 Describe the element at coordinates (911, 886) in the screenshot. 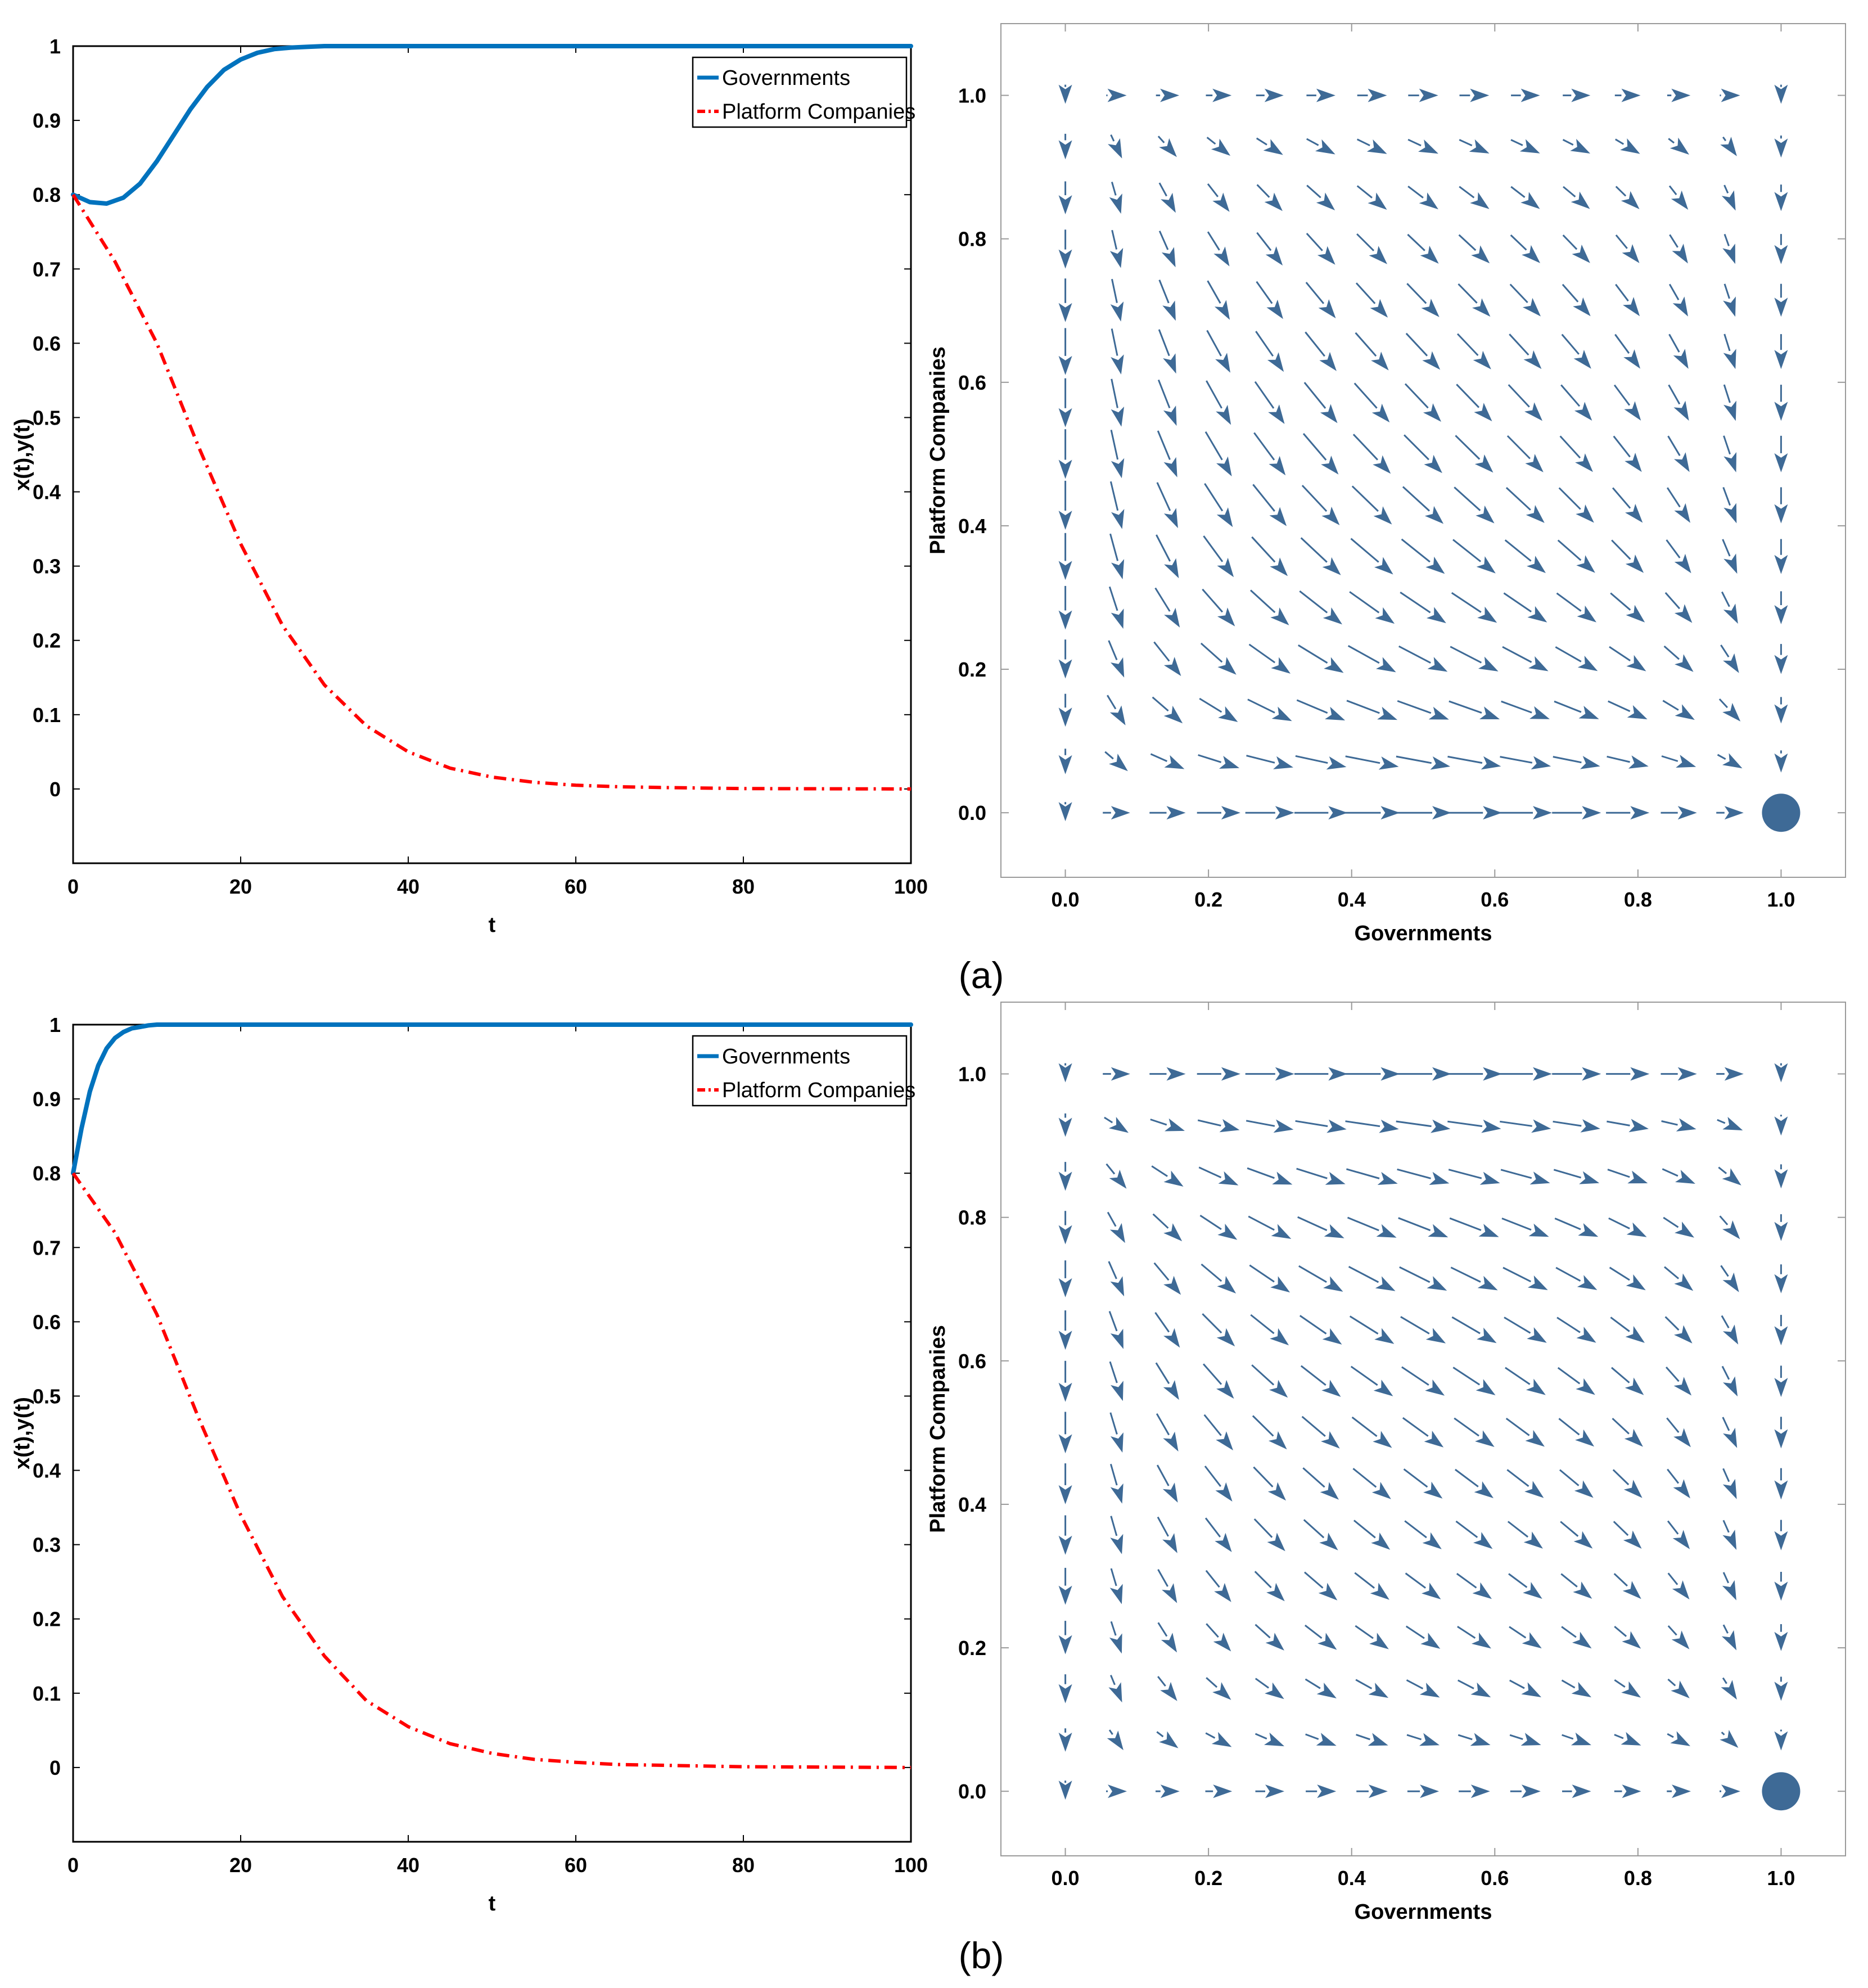

I see `x-tick-label: 100` at that location.